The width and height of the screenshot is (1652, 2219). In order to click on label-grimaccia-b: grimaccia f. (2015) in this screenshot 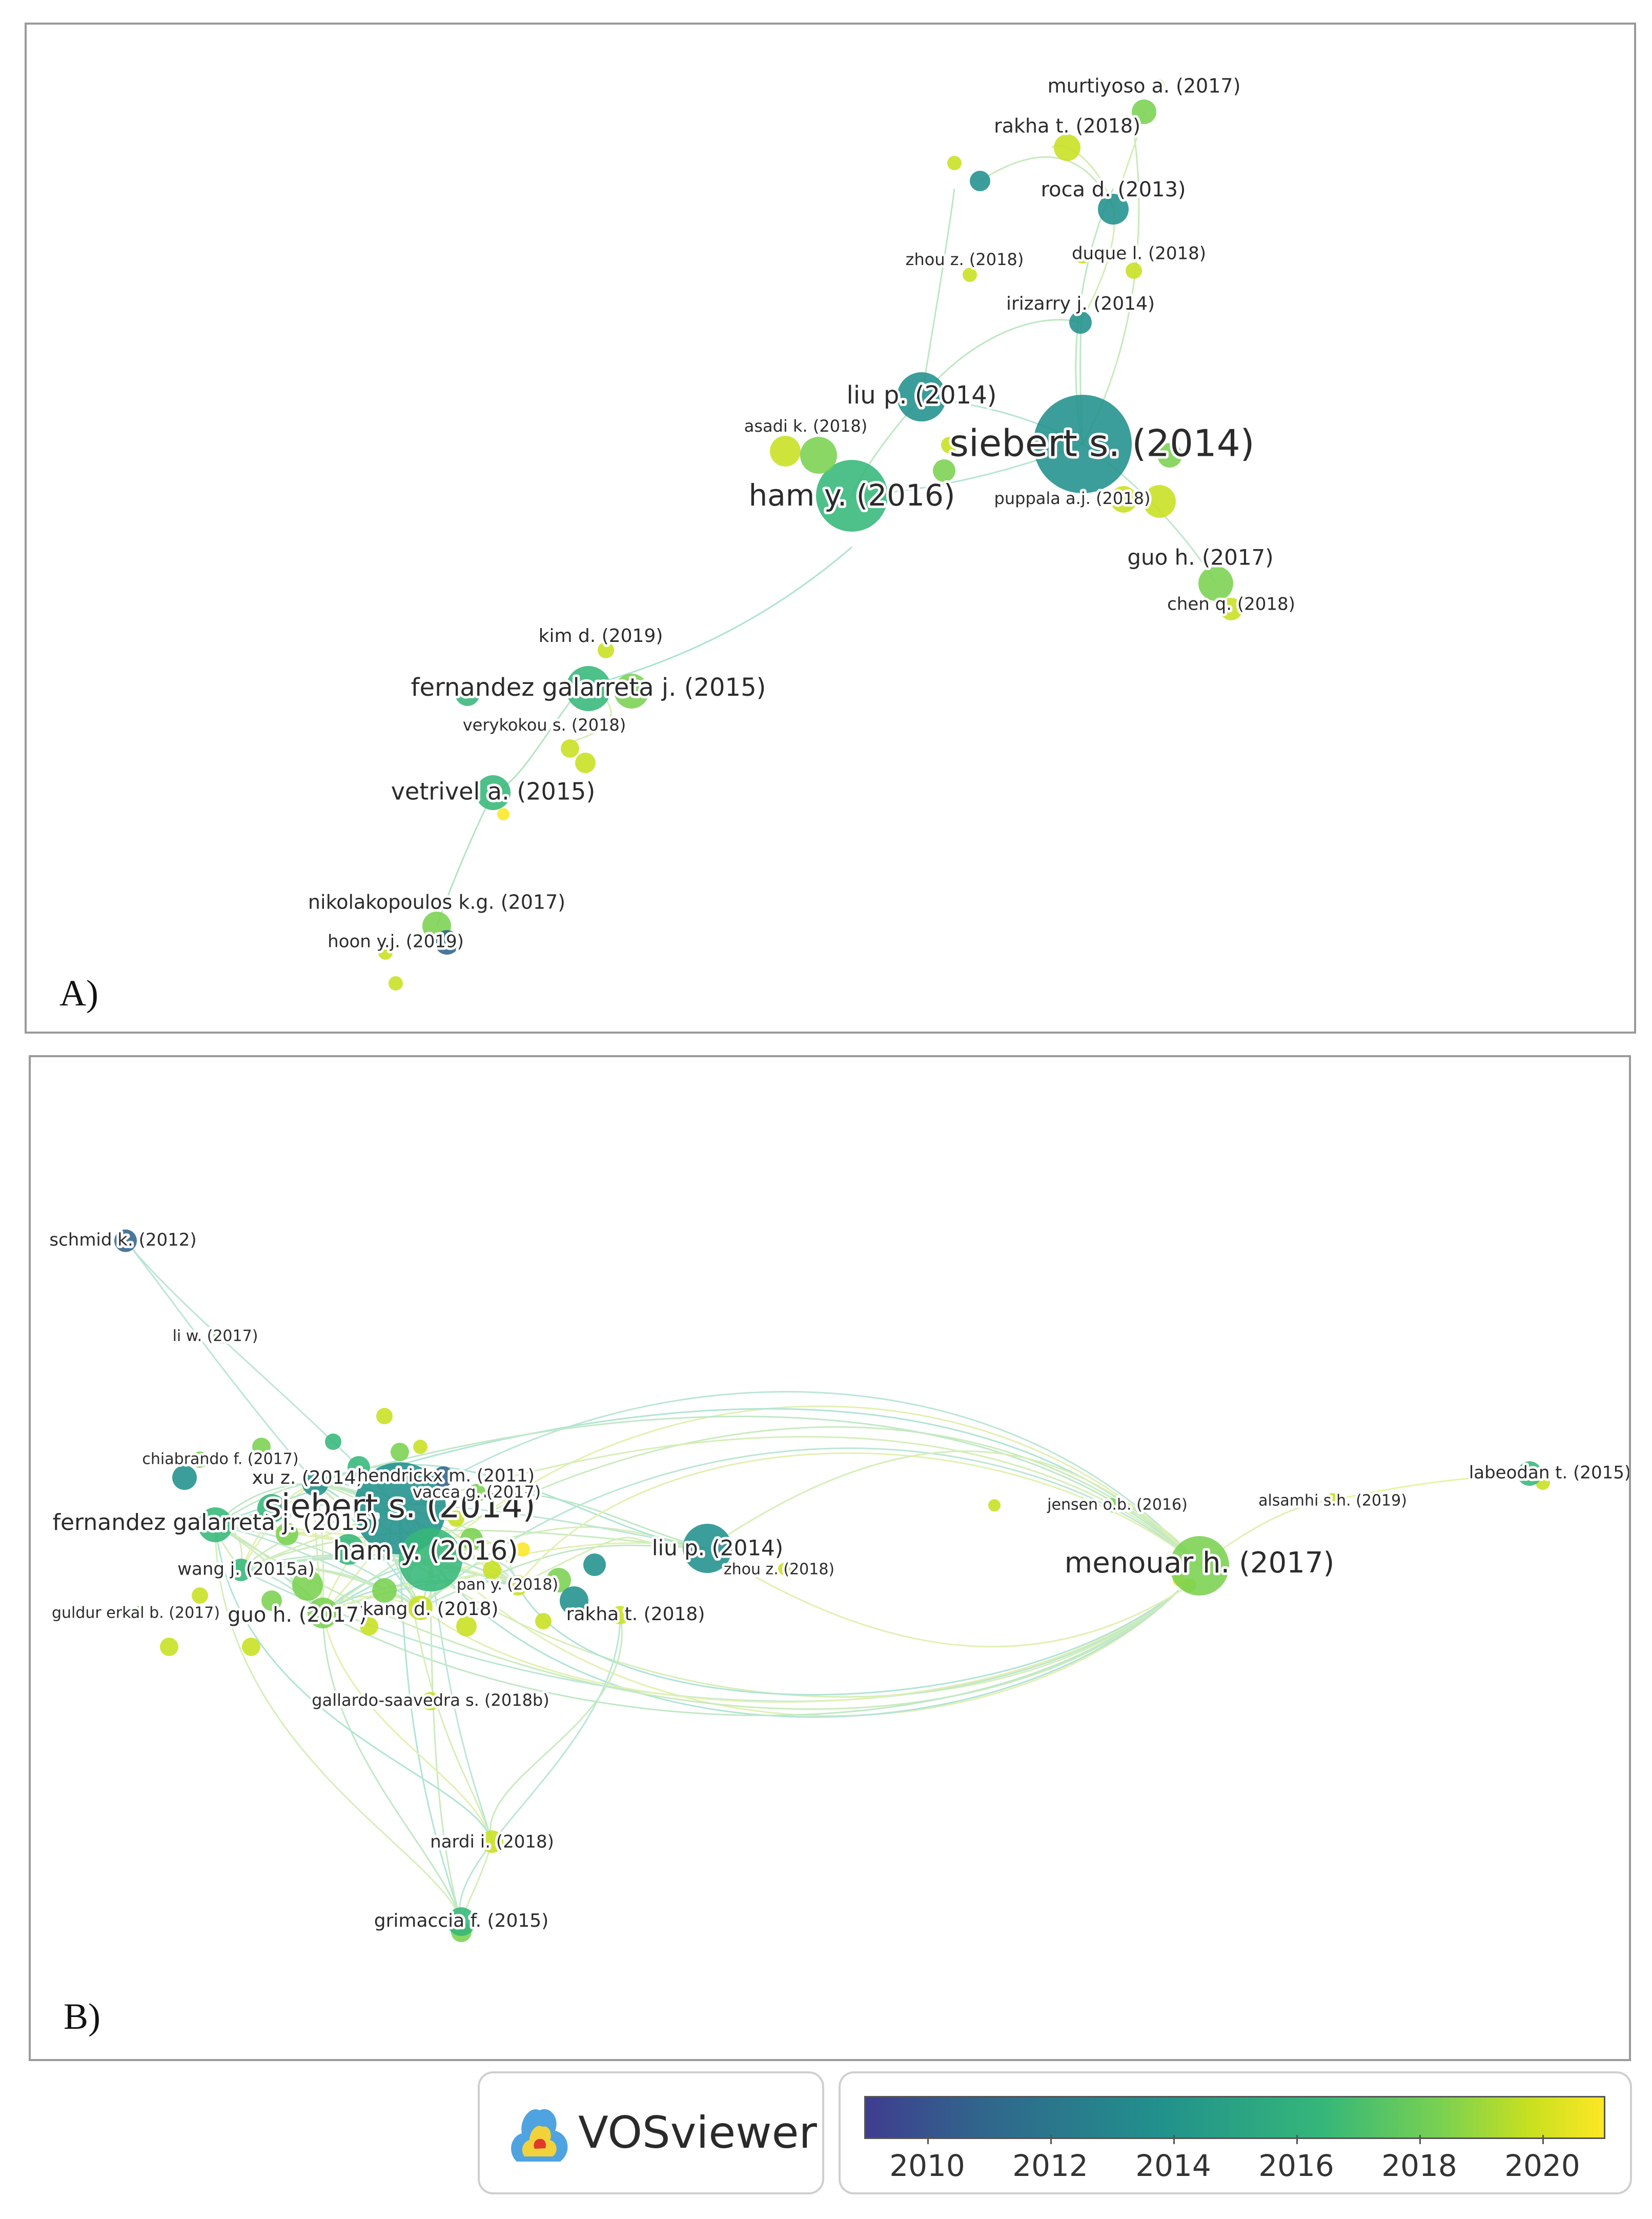, I will do `click(462, 1920)`.